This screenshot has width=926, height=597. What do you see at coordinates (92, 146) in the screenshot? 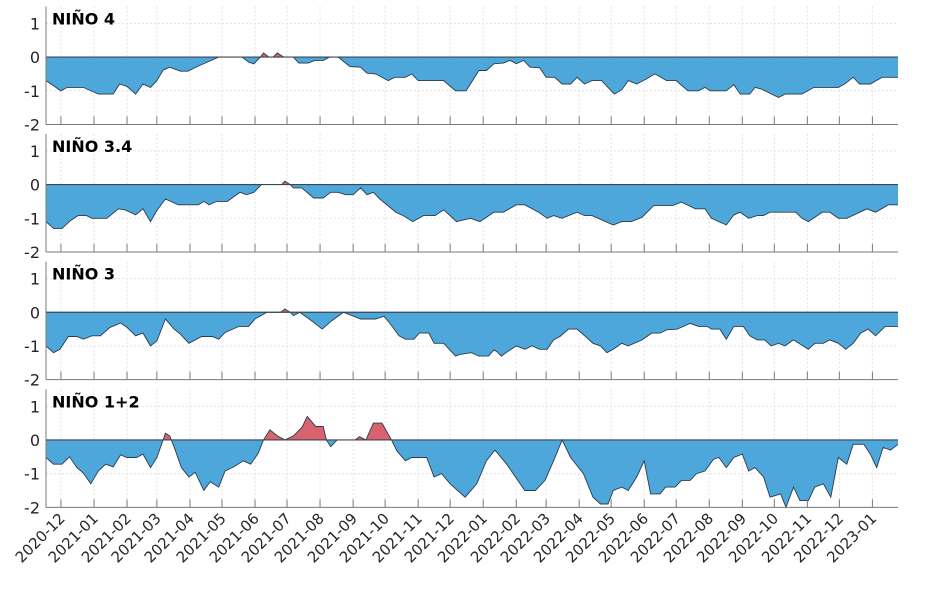
I see `panel-title: NIÑO 3.4` at bounding box center [92, 146].